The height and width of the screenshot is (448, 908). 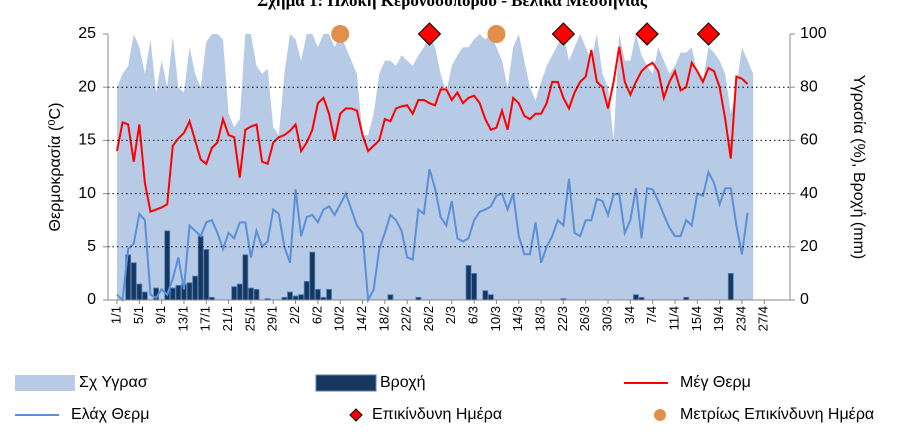 What do you see at coordinates (809, 140) in the screenshot?
I see `y2-tick-label: 60` at bounding box center [809, 140].